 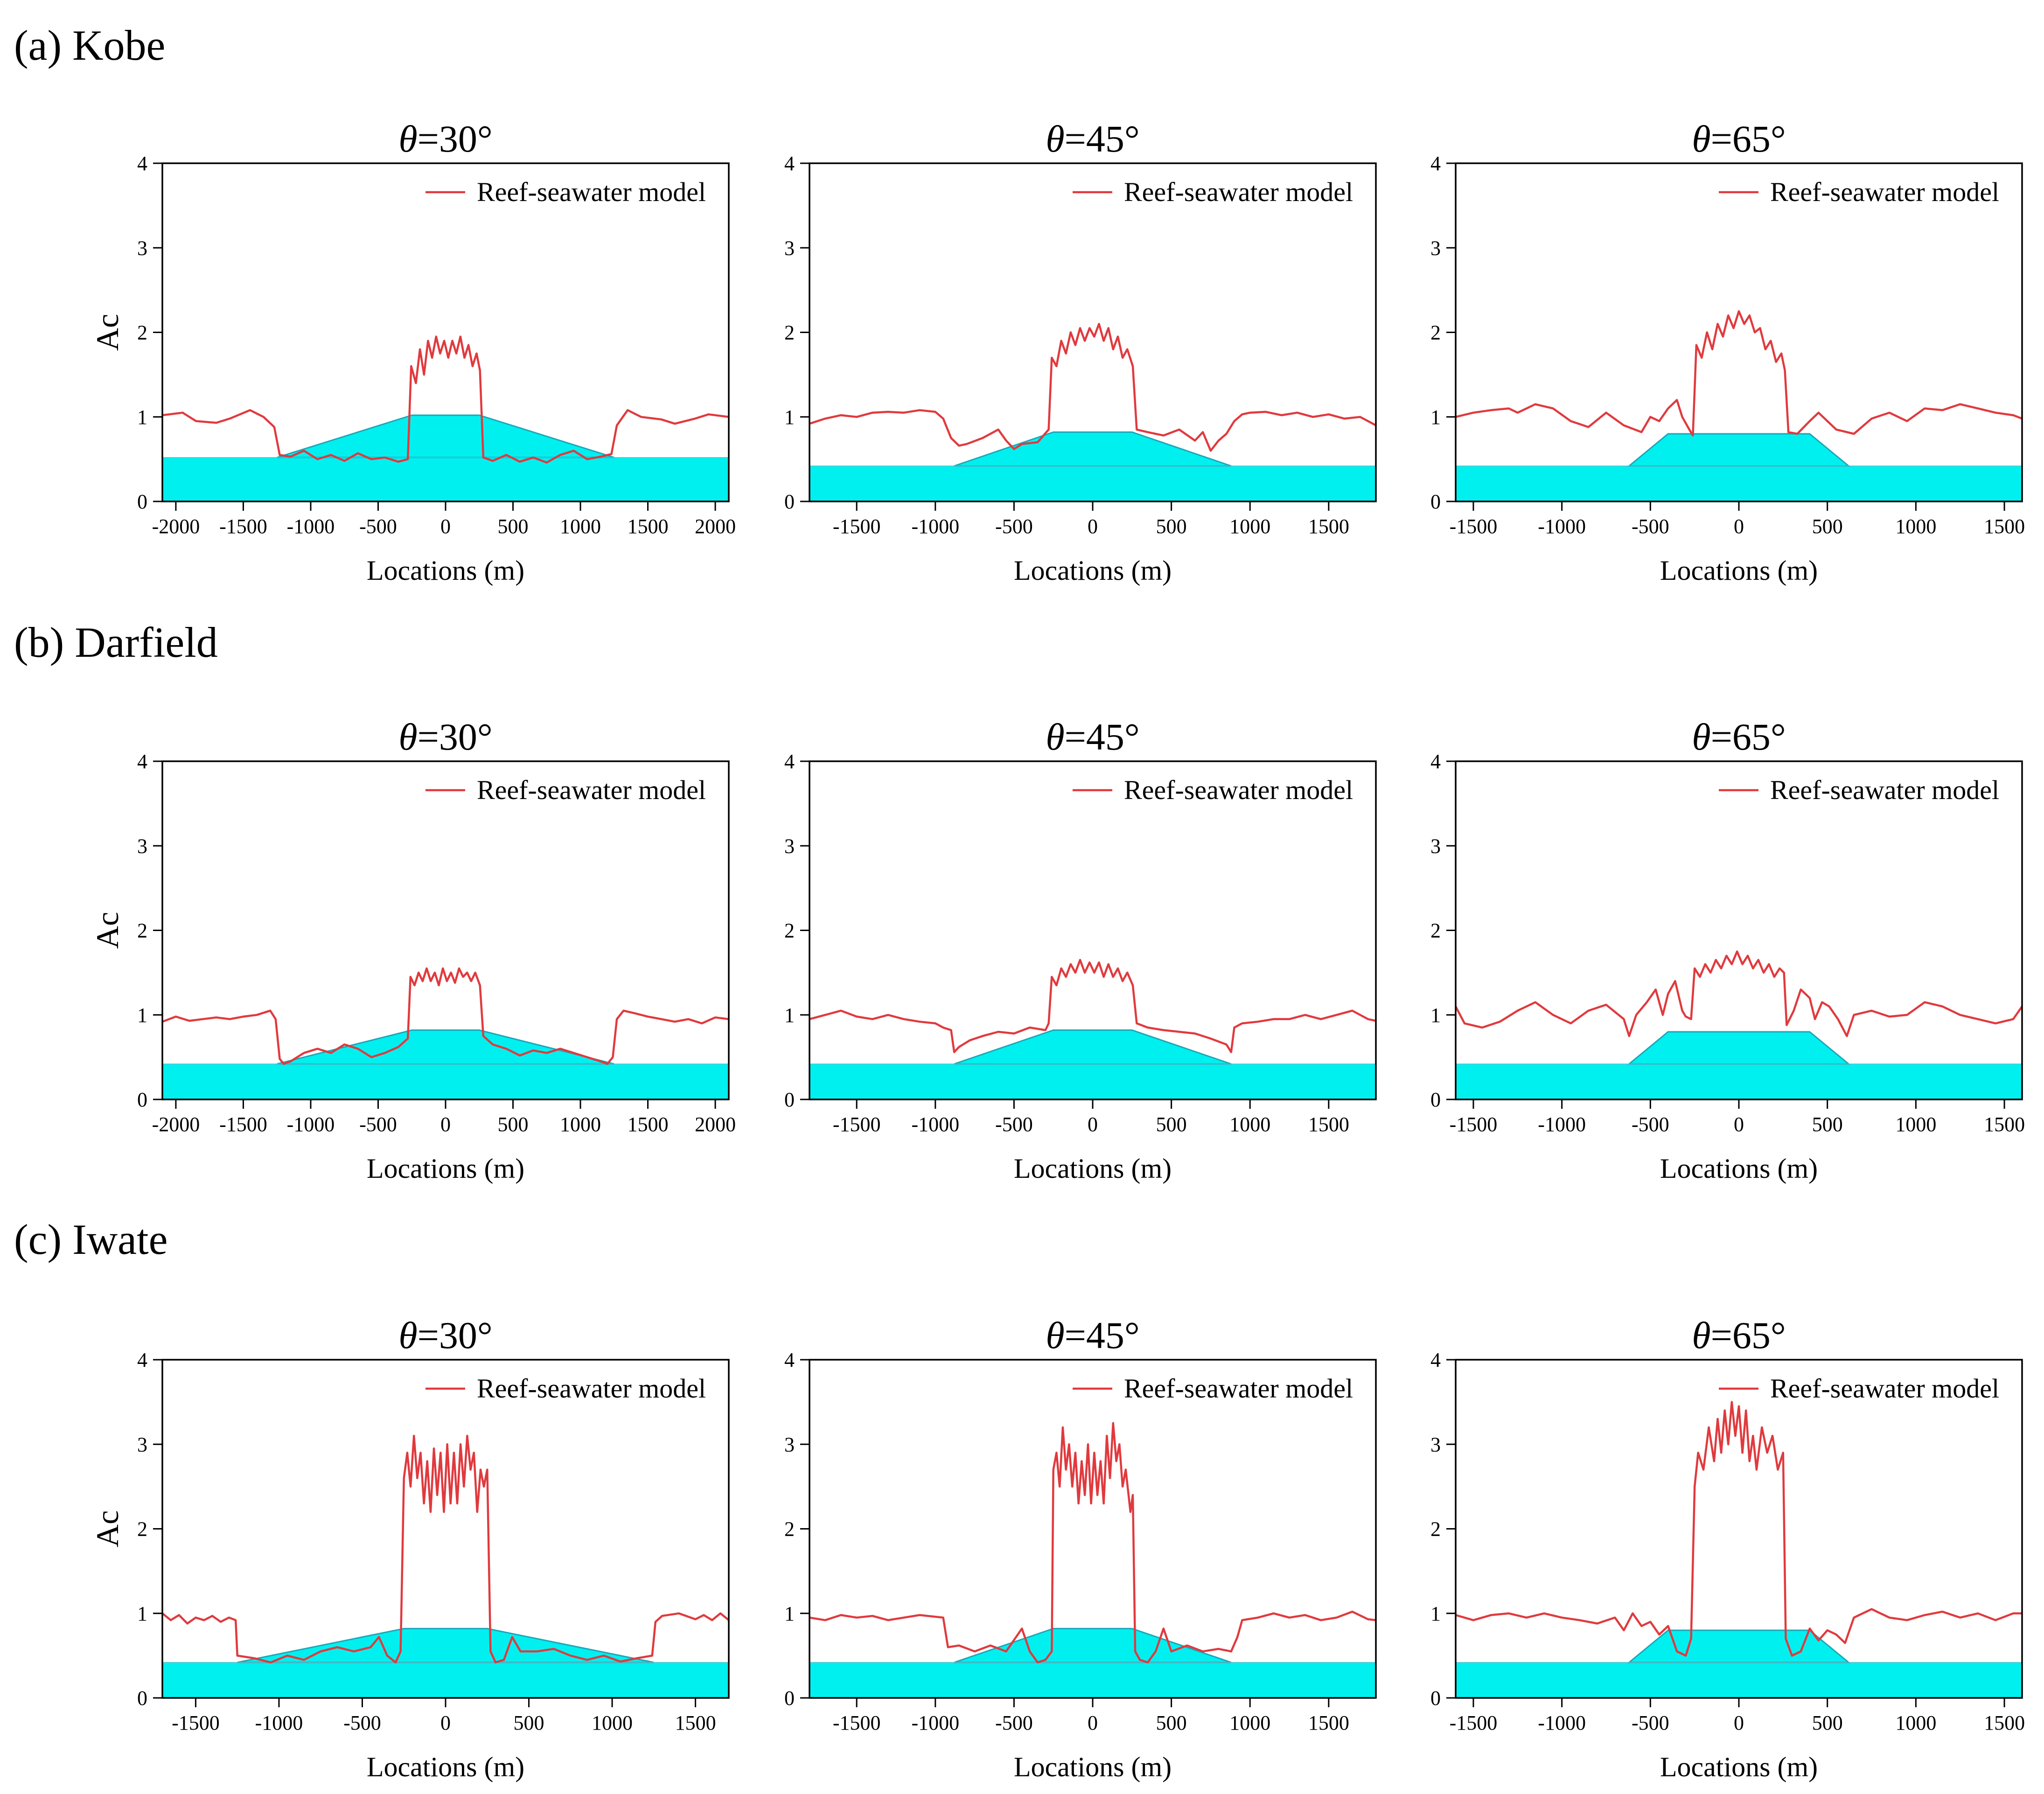 I want to click on x-tick-label: 2000, so click(x=715, y=1125).